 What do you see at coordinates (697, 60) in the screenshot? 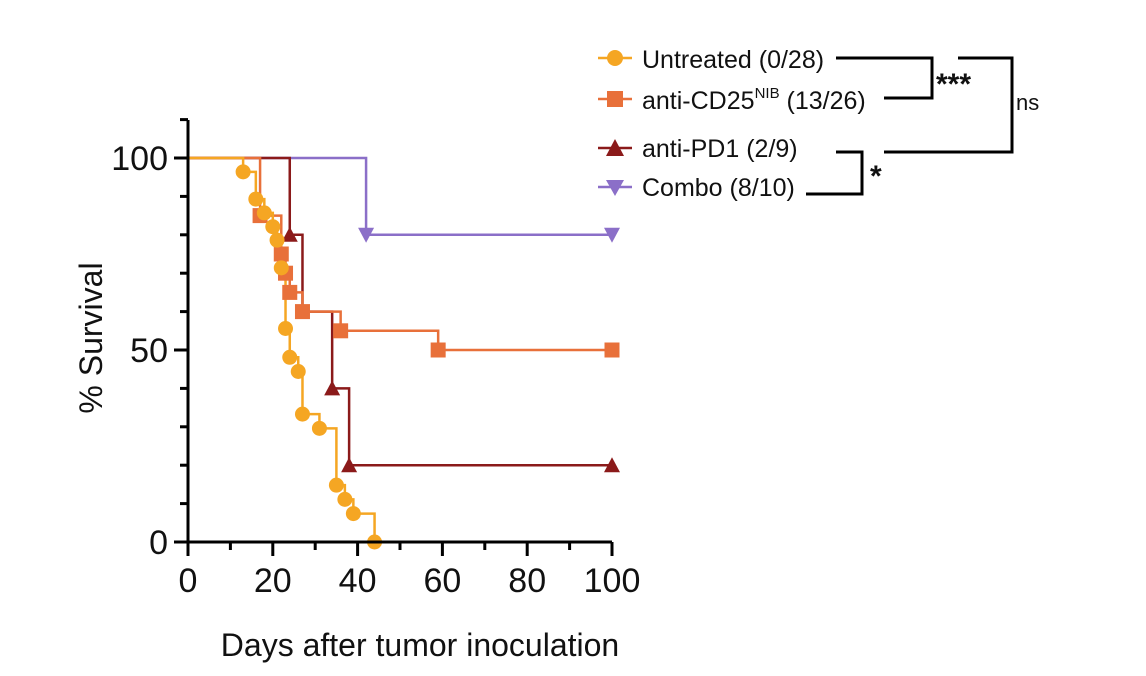
I see `legend-label-untreated: Untreated` at bounding box center [697, 60].